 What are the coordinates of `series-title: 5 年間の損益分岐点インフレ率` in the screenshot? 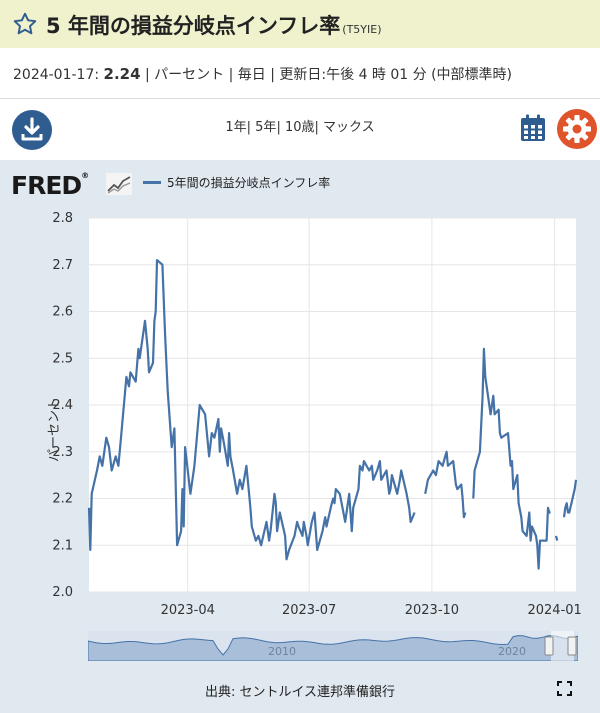 It's located at (193, 26).